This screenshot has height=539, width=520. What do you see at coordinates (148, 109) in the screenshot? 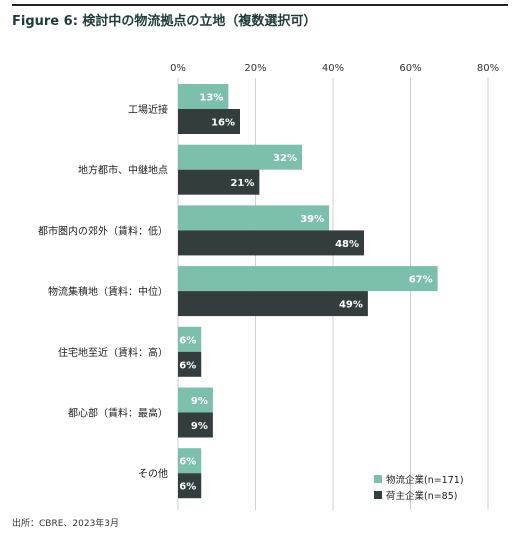
I see `category-label: 工場近接` at bounding box center [148, 109].